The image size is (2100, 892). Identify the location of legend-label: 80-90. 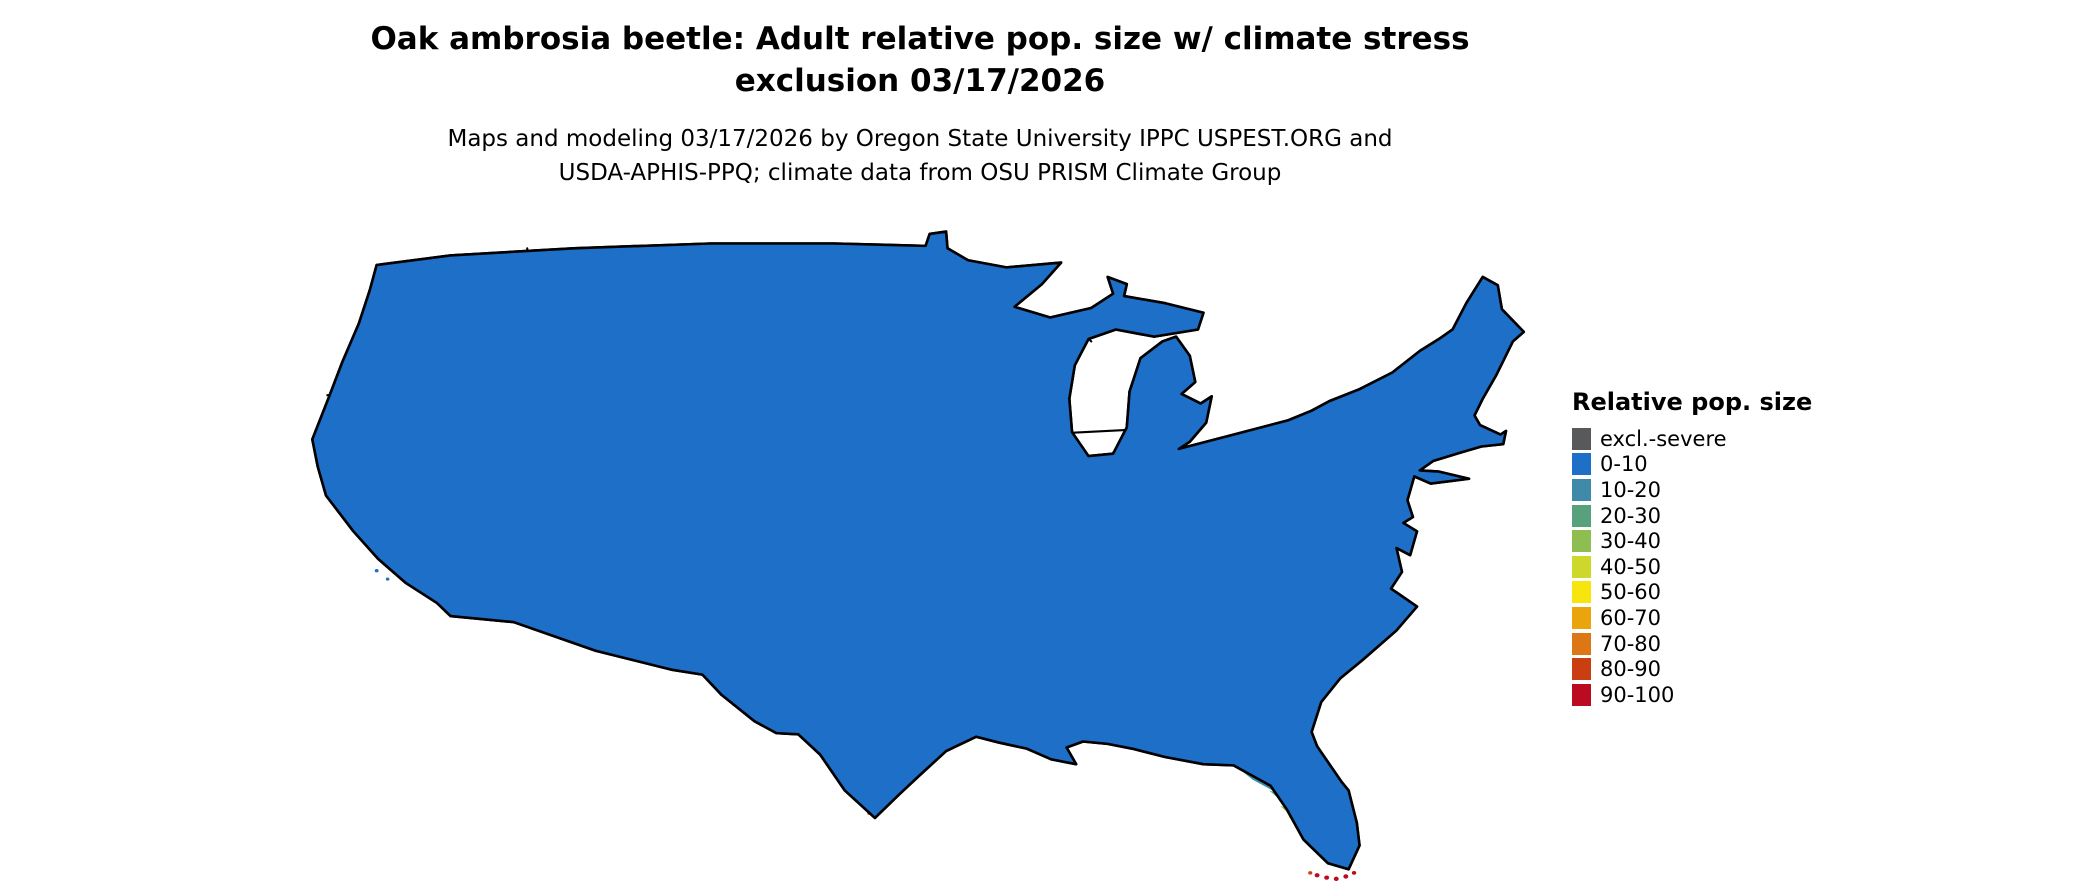
(1631, 669).